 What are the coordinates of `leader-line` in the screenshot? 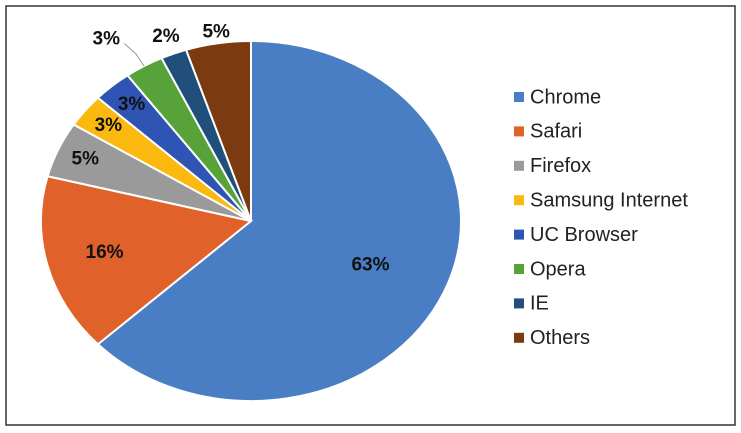 It's located at (134, 55).